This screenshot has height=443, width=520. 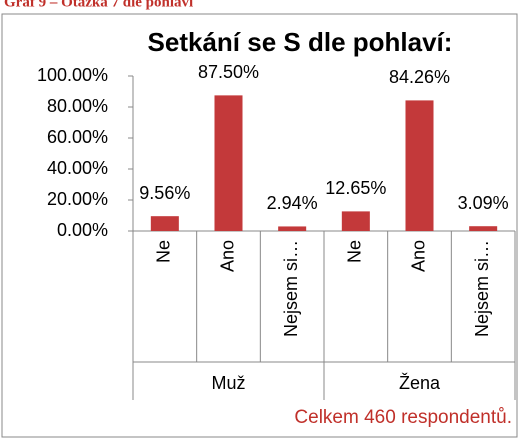 What do you see at coordinates (99, 5) in the screenshot?
I see `caption: Graf 9 – Otázka 7 dle pohlaví` at bounding box center [99, 5].